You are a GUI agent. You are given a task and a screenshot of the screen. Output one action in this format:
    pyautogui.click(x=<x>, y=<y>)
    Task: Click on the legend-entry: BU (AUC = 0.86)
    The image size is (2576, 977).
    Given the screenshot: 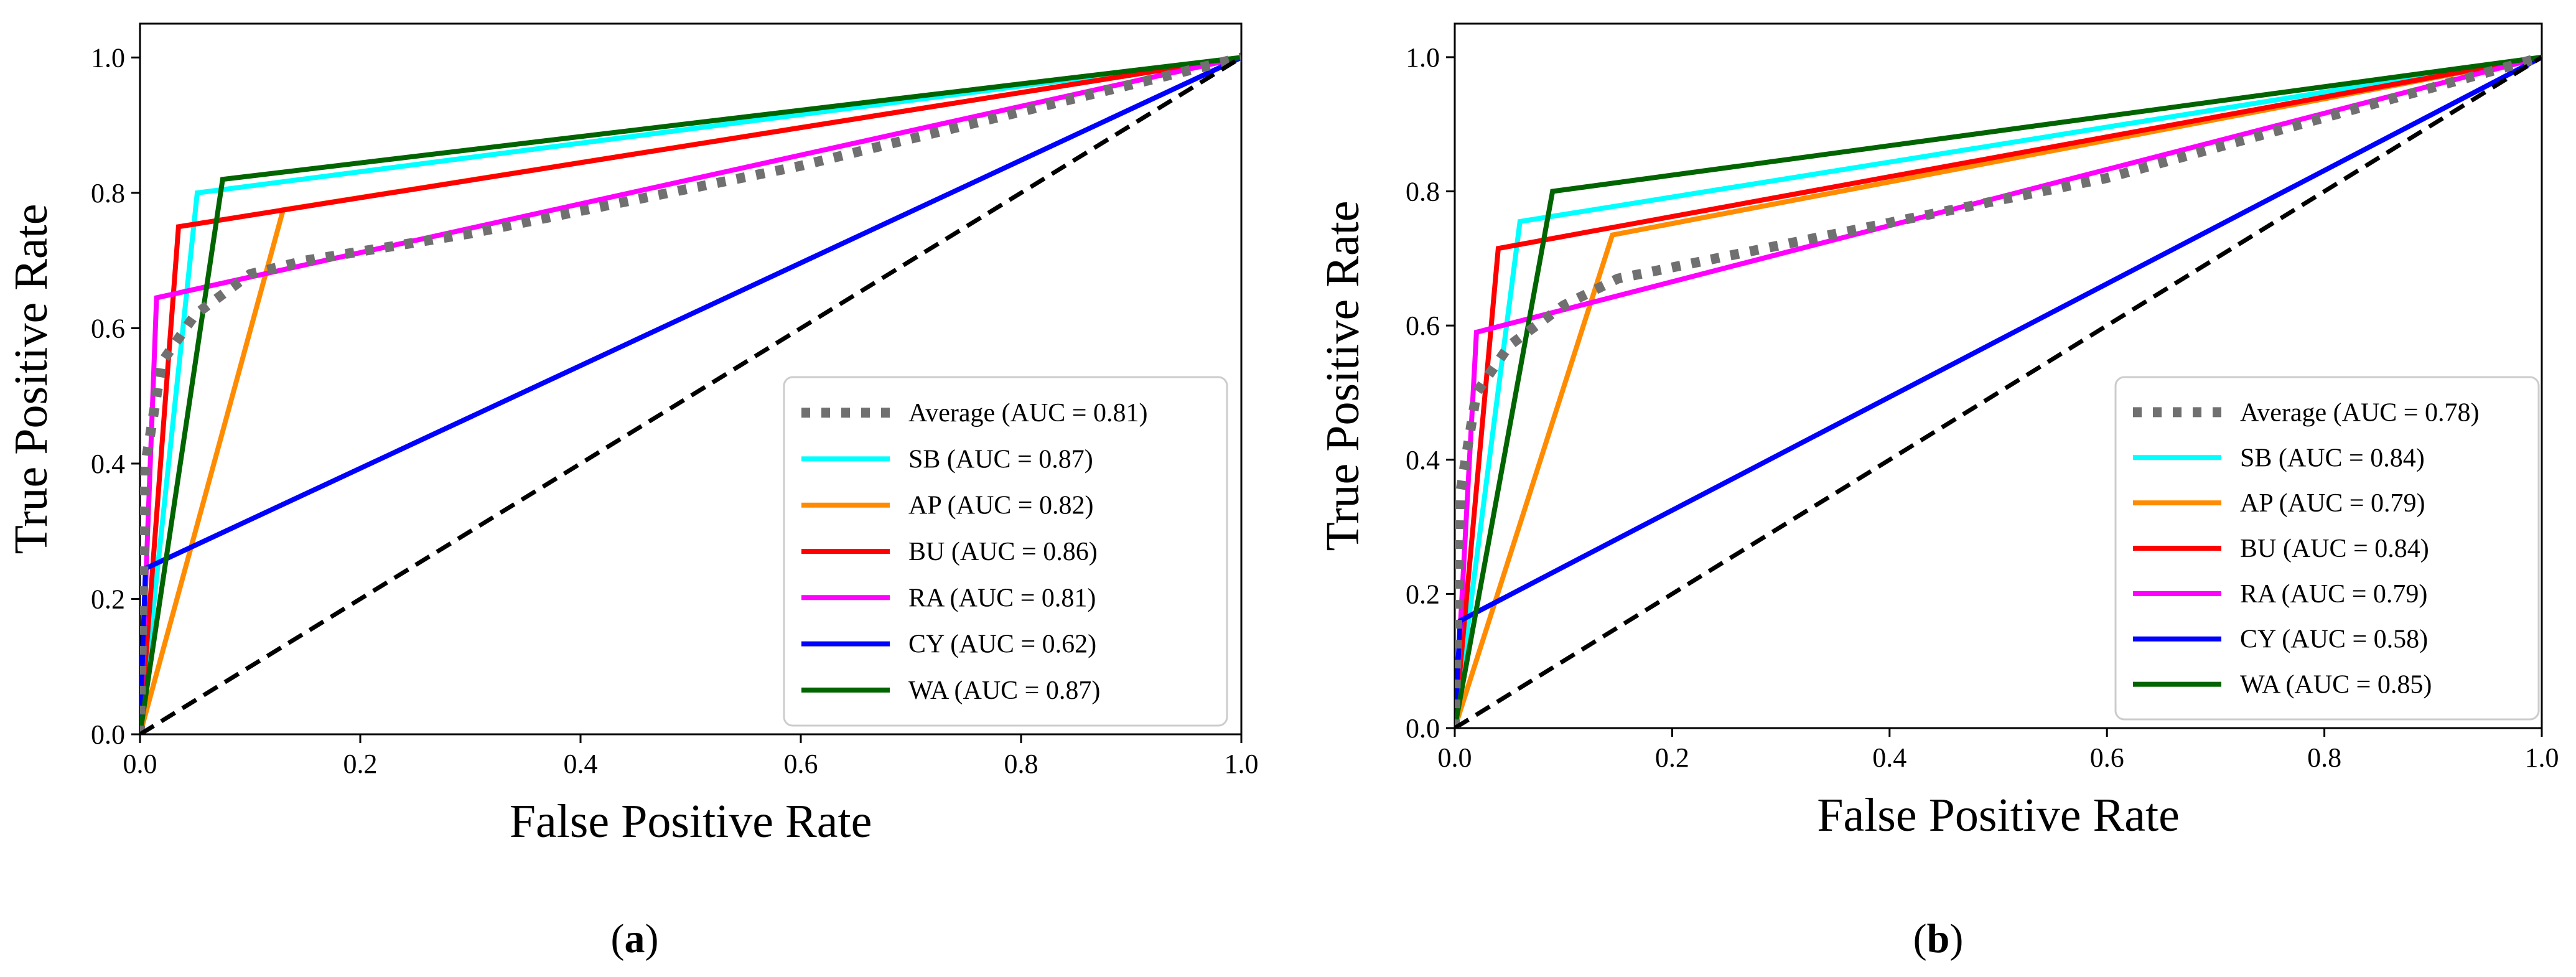 What is the action you would take?
    pyautogui.click(x=1003, y=552)
    